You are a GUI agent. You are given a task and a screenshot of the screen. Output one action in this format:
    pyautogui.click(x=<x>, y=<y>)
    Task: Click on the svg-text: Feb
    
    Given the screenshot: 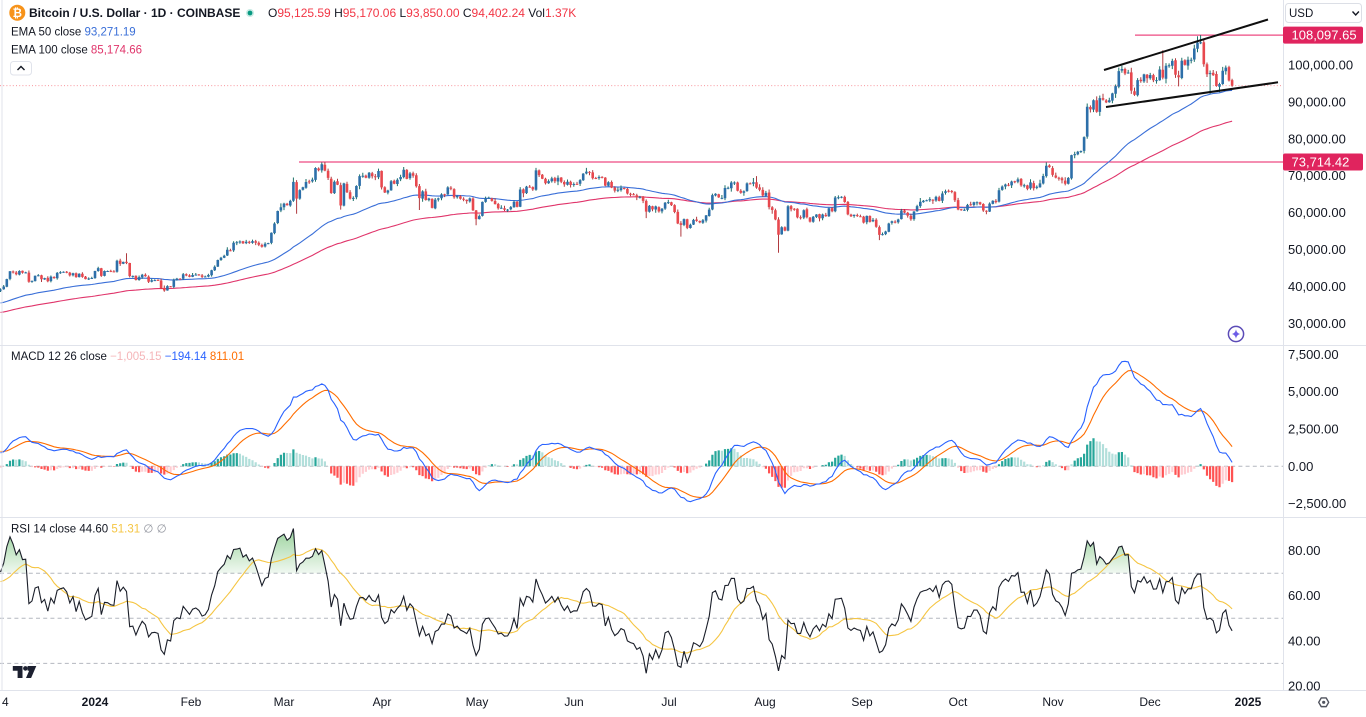 What is the action you would take?
    pyautogui.click(x=191, y=702)
    